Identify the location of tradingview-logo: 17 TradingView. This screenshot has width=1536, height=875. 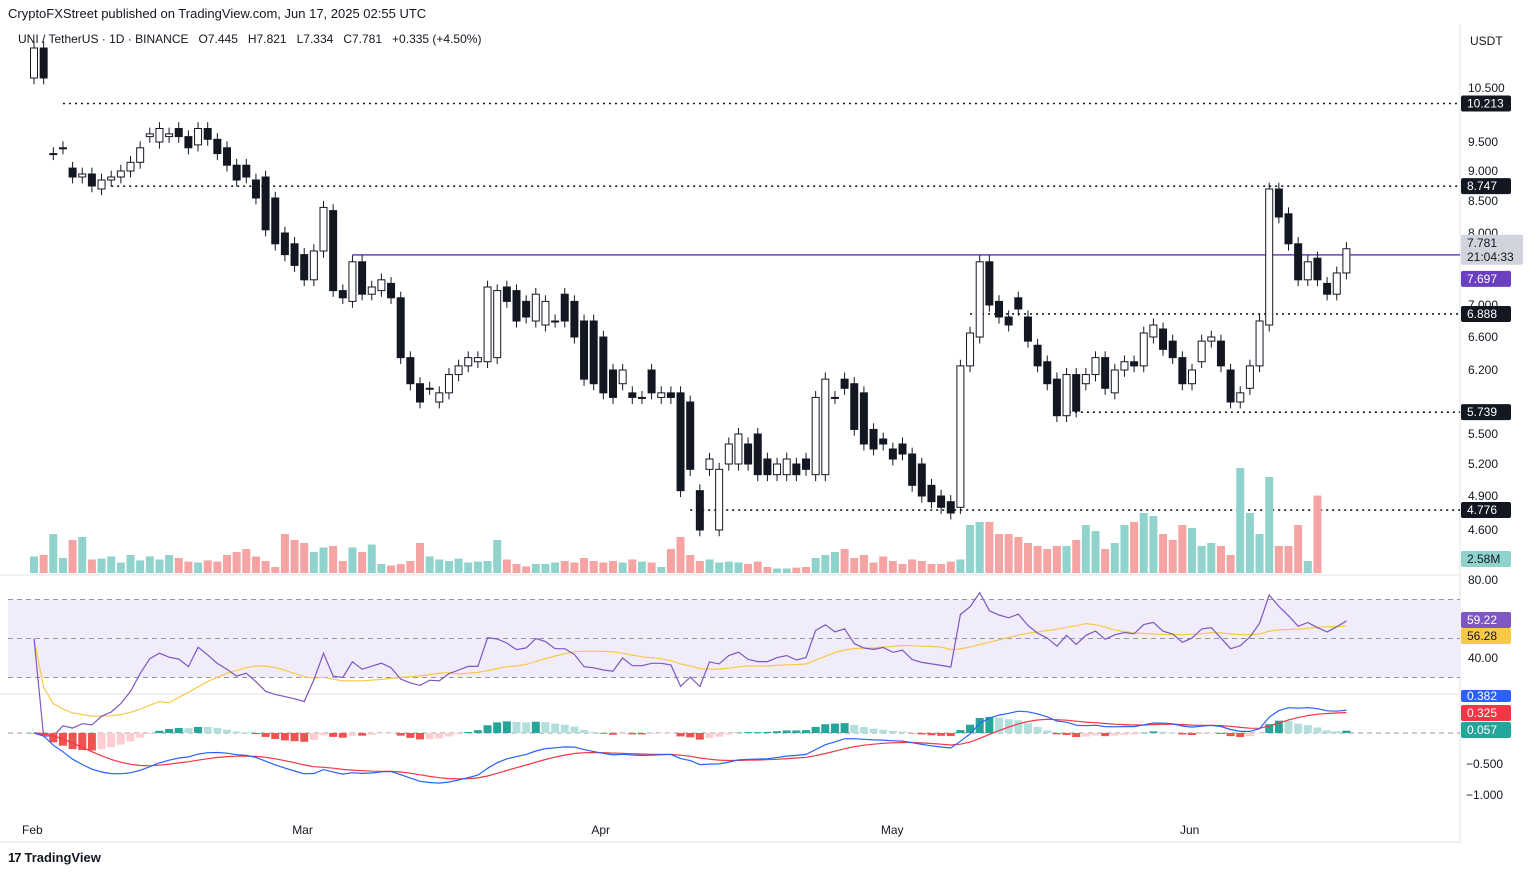
(54, 857).